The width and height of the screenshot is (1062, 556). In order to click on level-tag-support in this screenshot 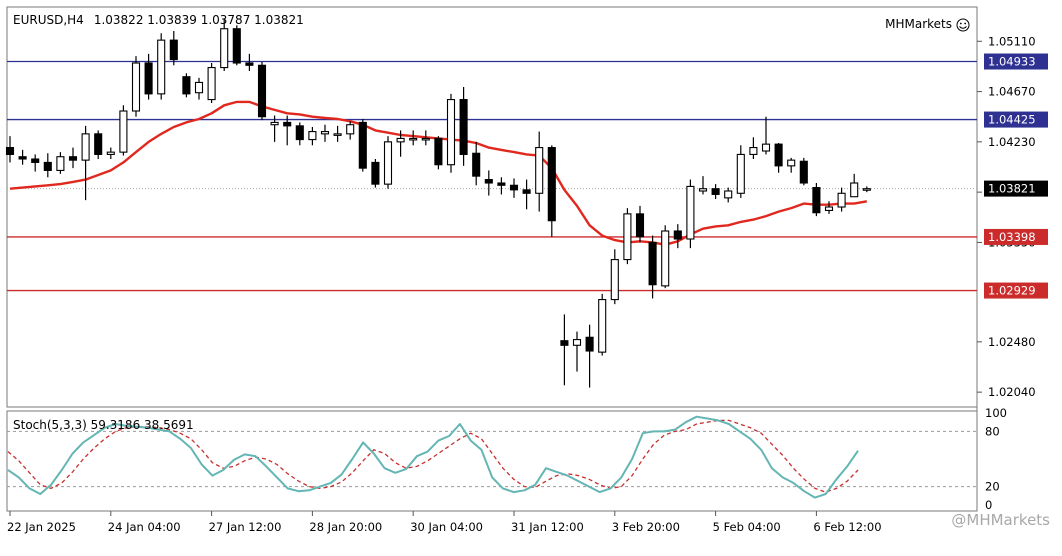, I will do `click(1016, 290)`.